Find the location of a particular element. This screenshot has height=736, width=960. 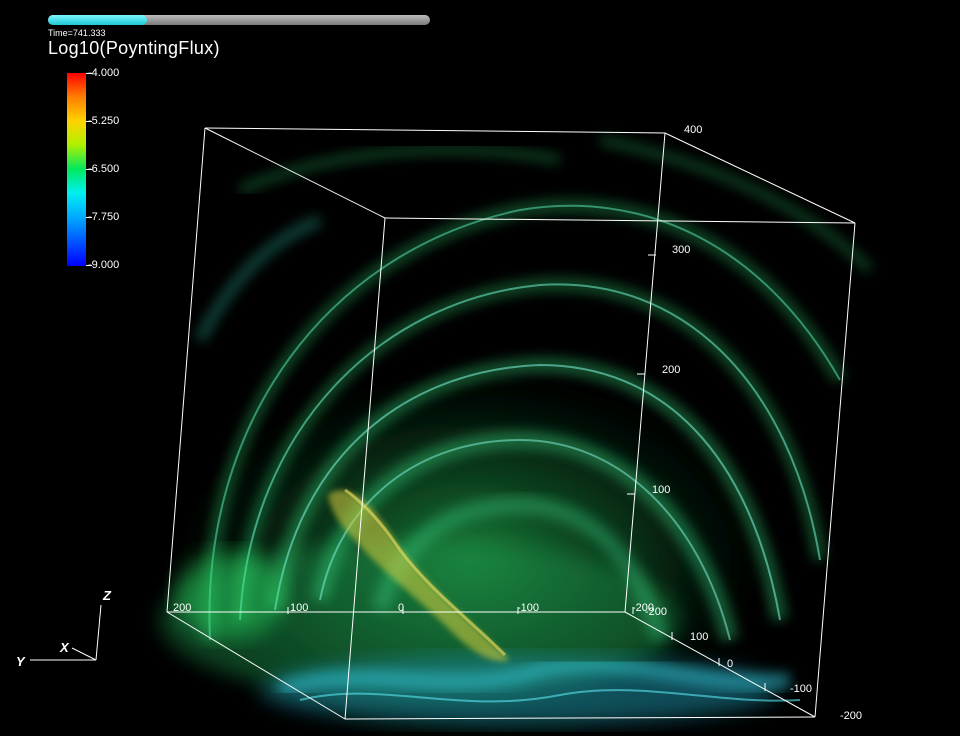

y-axis-label: 0 is located at coordinates (730, 664).